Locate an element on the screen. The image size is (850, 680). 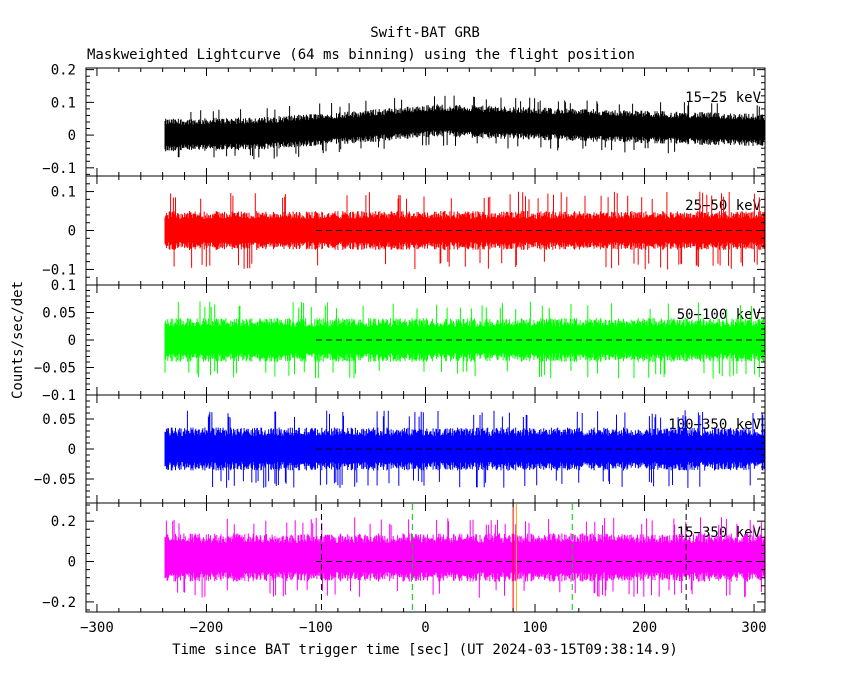
band-label: 15−25 keV is located at coordinates (723, 98).